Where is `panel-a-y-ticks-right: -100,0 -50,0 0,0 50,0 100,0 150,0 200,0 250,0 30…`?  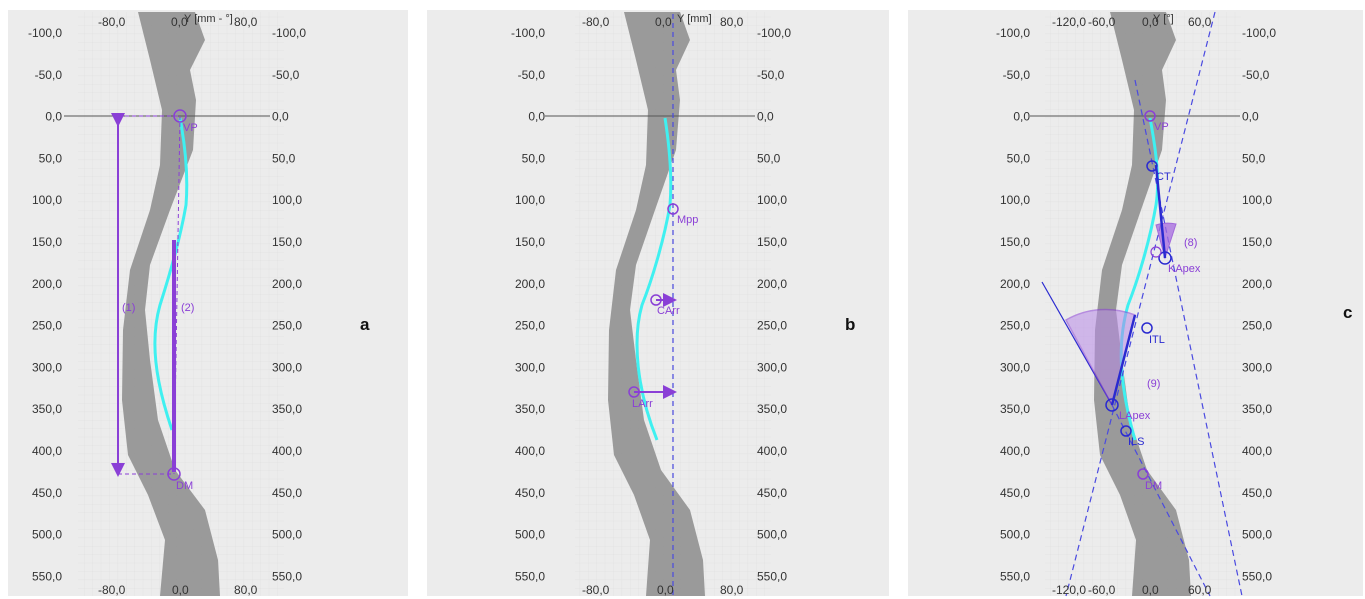
panel-a-y-ticks-right: -100,0 -50,0 0,0 50,0 100,0 150,0 200,0 250,0 30… is located at coordinates (289, 304).